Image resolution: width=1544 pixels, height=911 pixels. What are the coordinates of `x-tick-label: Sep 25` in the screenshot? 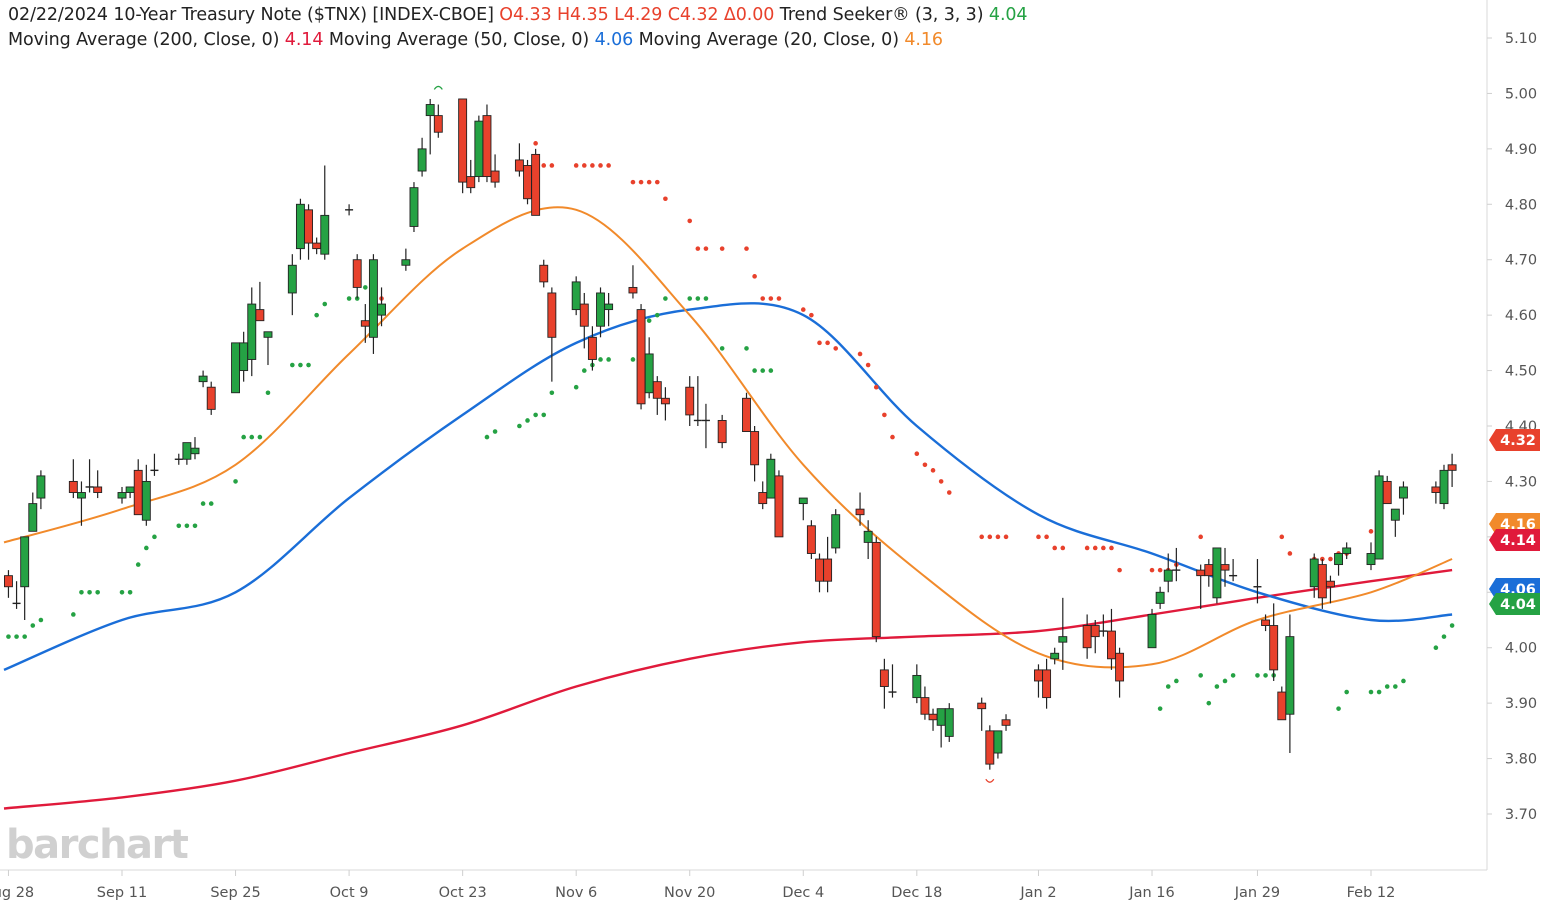 It's located at (235, 893).